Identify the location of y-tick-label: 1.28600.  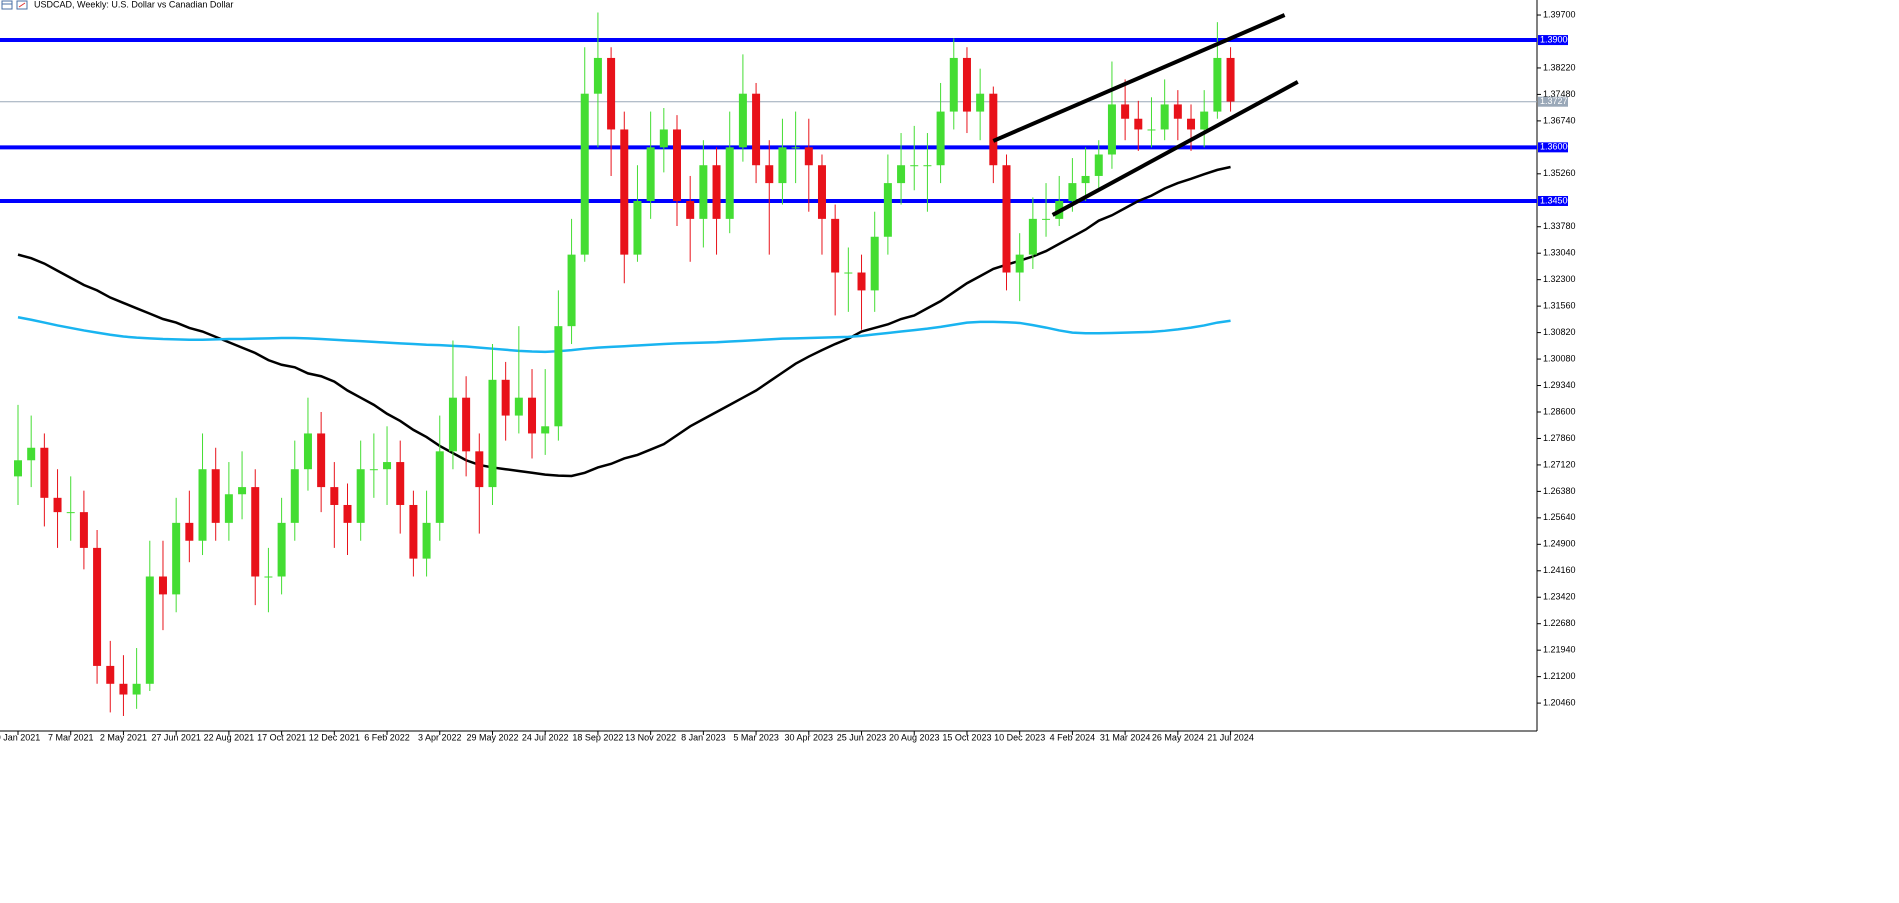
(1559, 411).